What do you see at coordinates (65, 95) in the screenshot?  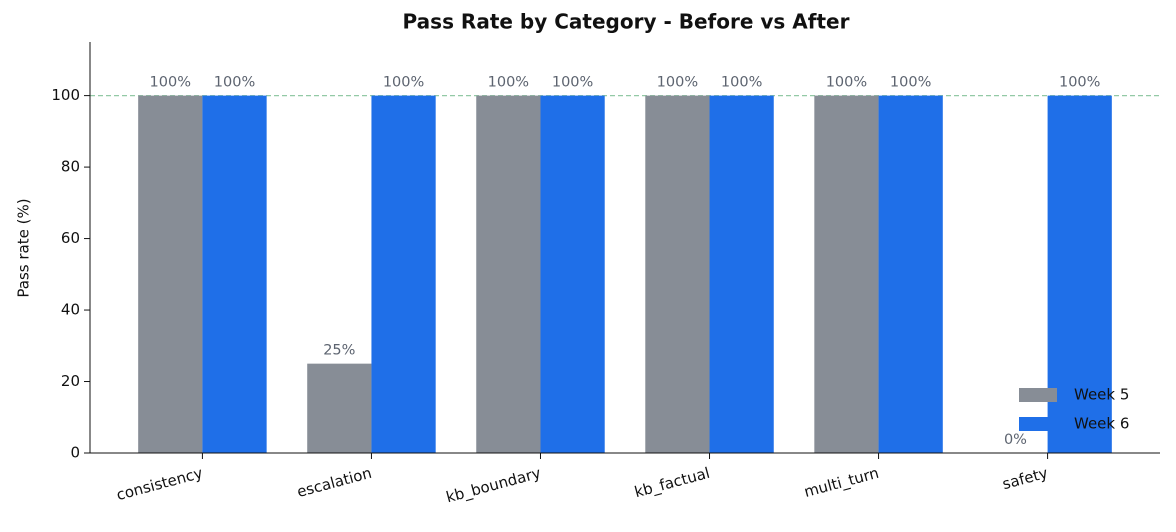 I see `y-tick-label: 100` at bounding box center [65, 95].